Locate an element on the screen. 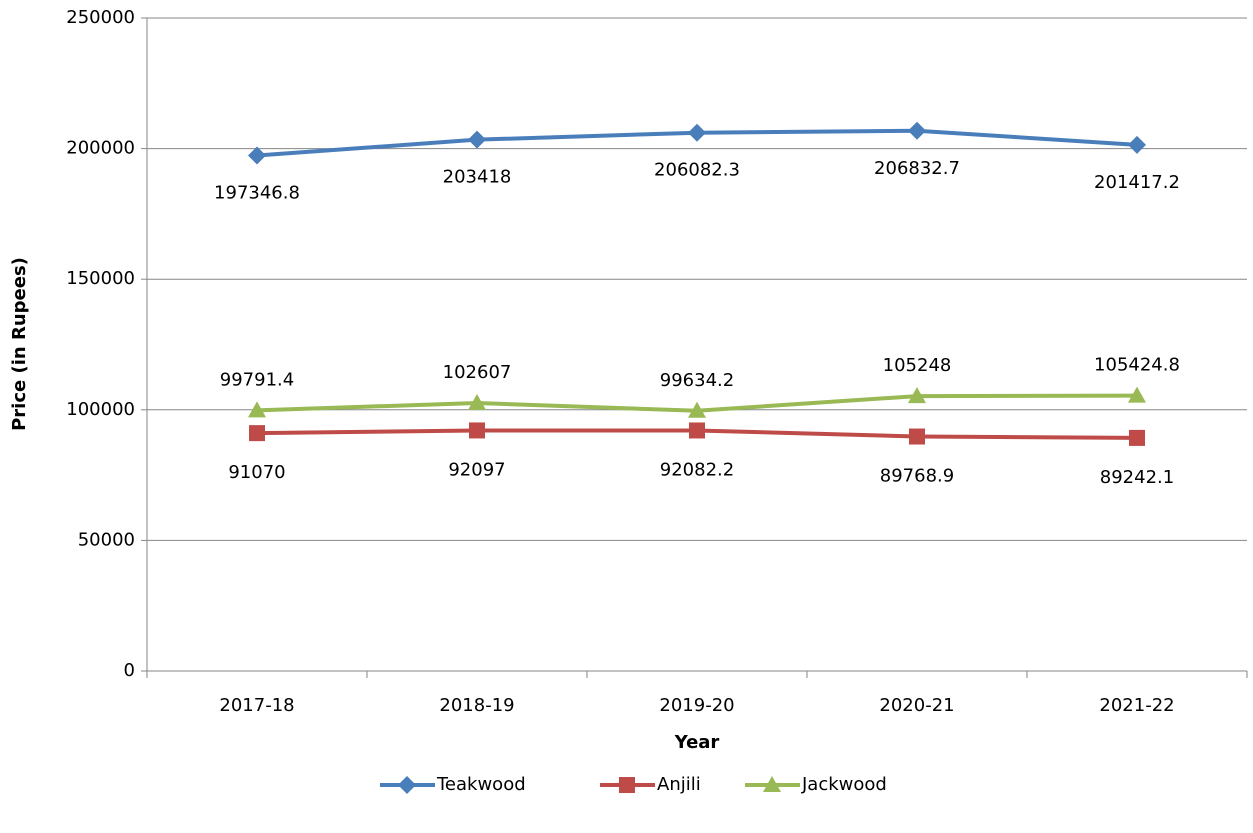  y-tick-label: 50000 is located at coordinates (106, 539).